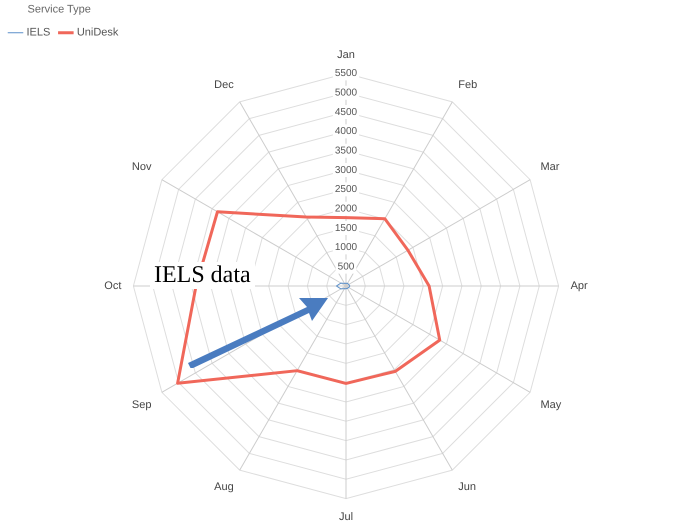 The height and width of the screenshot is (531, 694). I want to click on y-tick-label: 5500, so click(346, 74).